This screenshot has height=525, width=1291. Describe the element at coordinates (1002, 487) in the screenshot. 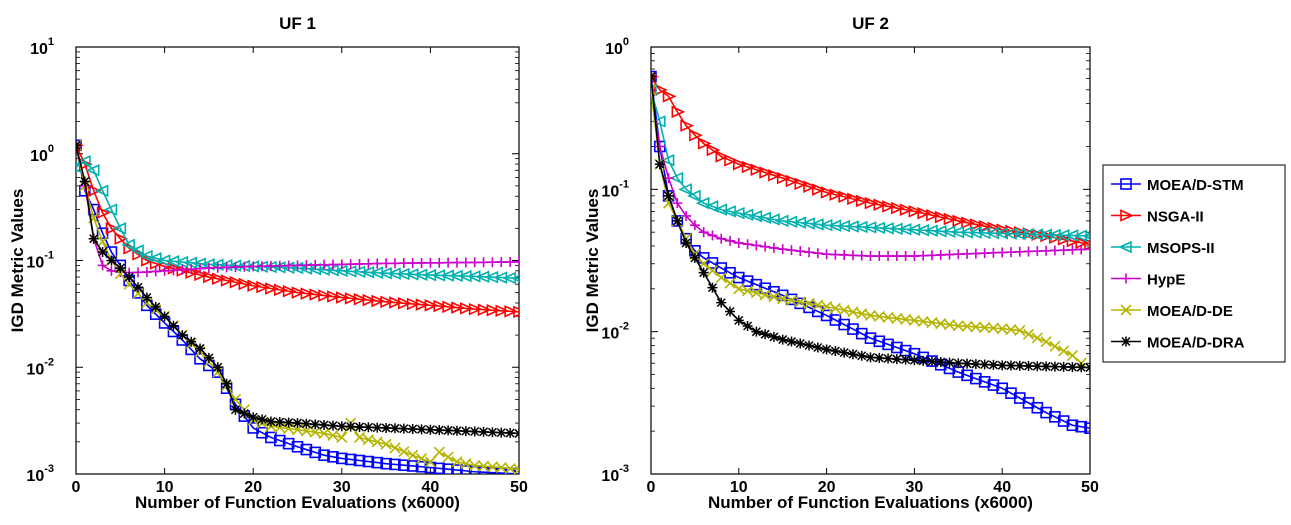

I see `x-tick-label: 40` at that location.